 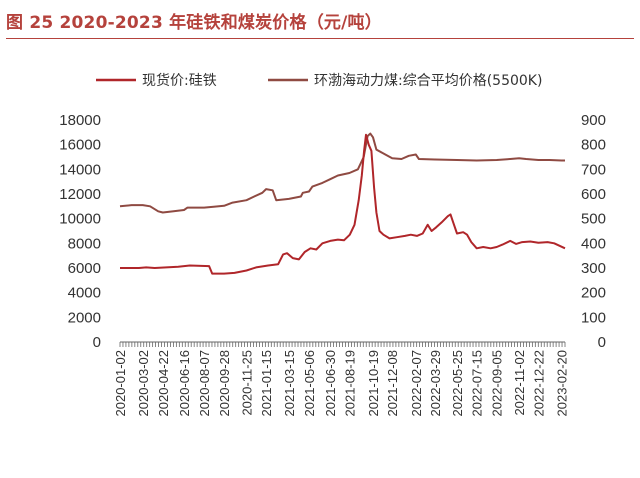 I want to click on y-right-tick-label: 600, so click(x=593, y=194).